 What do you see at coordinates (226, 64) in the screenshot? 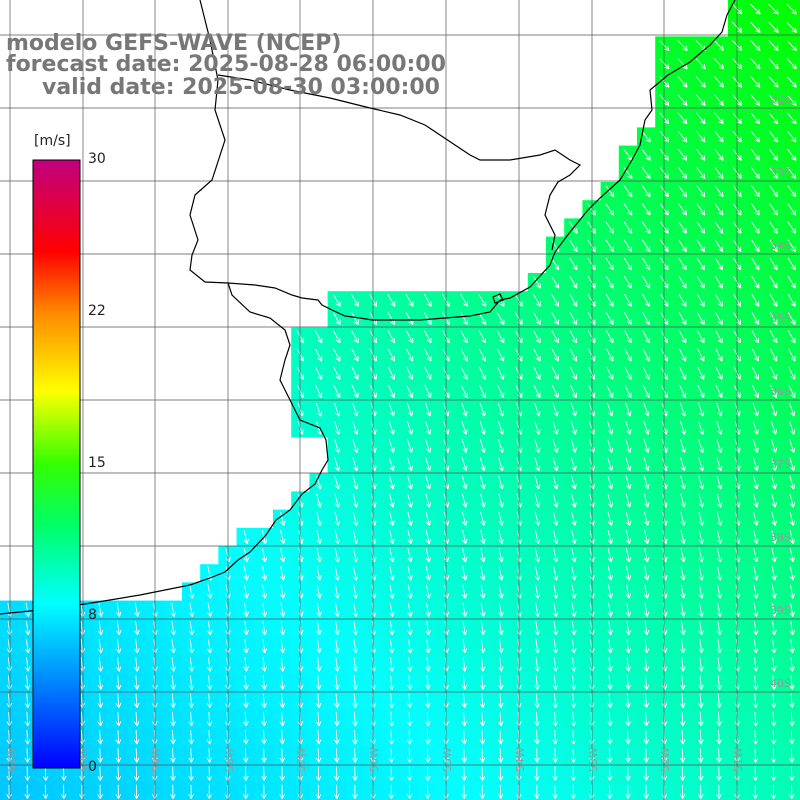
I see `forecast-date: forecast date: 2025-08-28 06:00:00` at bounding box center [226, 64].